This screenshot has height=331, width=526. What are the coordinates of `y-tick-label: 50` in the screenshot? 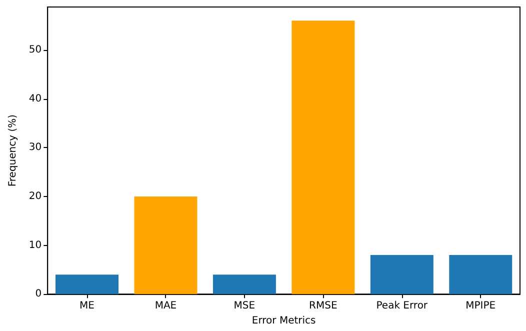 It's located at (35, 50).